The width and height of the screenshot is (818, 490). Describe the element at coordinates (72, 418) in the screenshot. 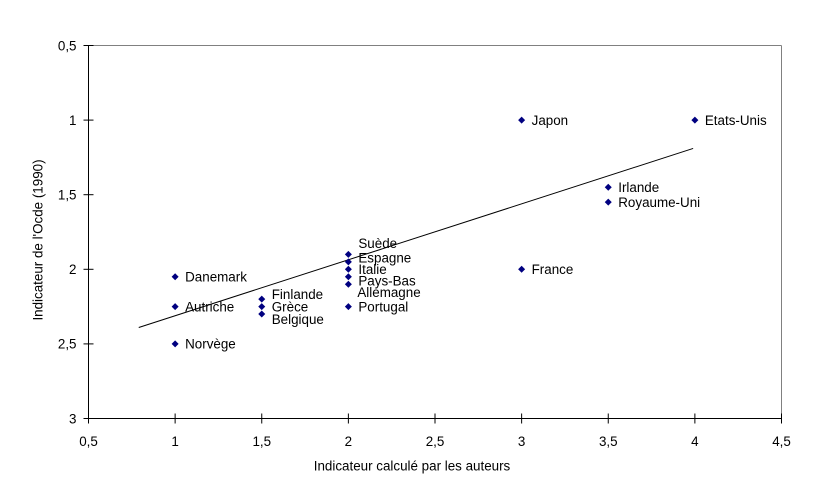

I see `y-tick-label: 3` at that location.